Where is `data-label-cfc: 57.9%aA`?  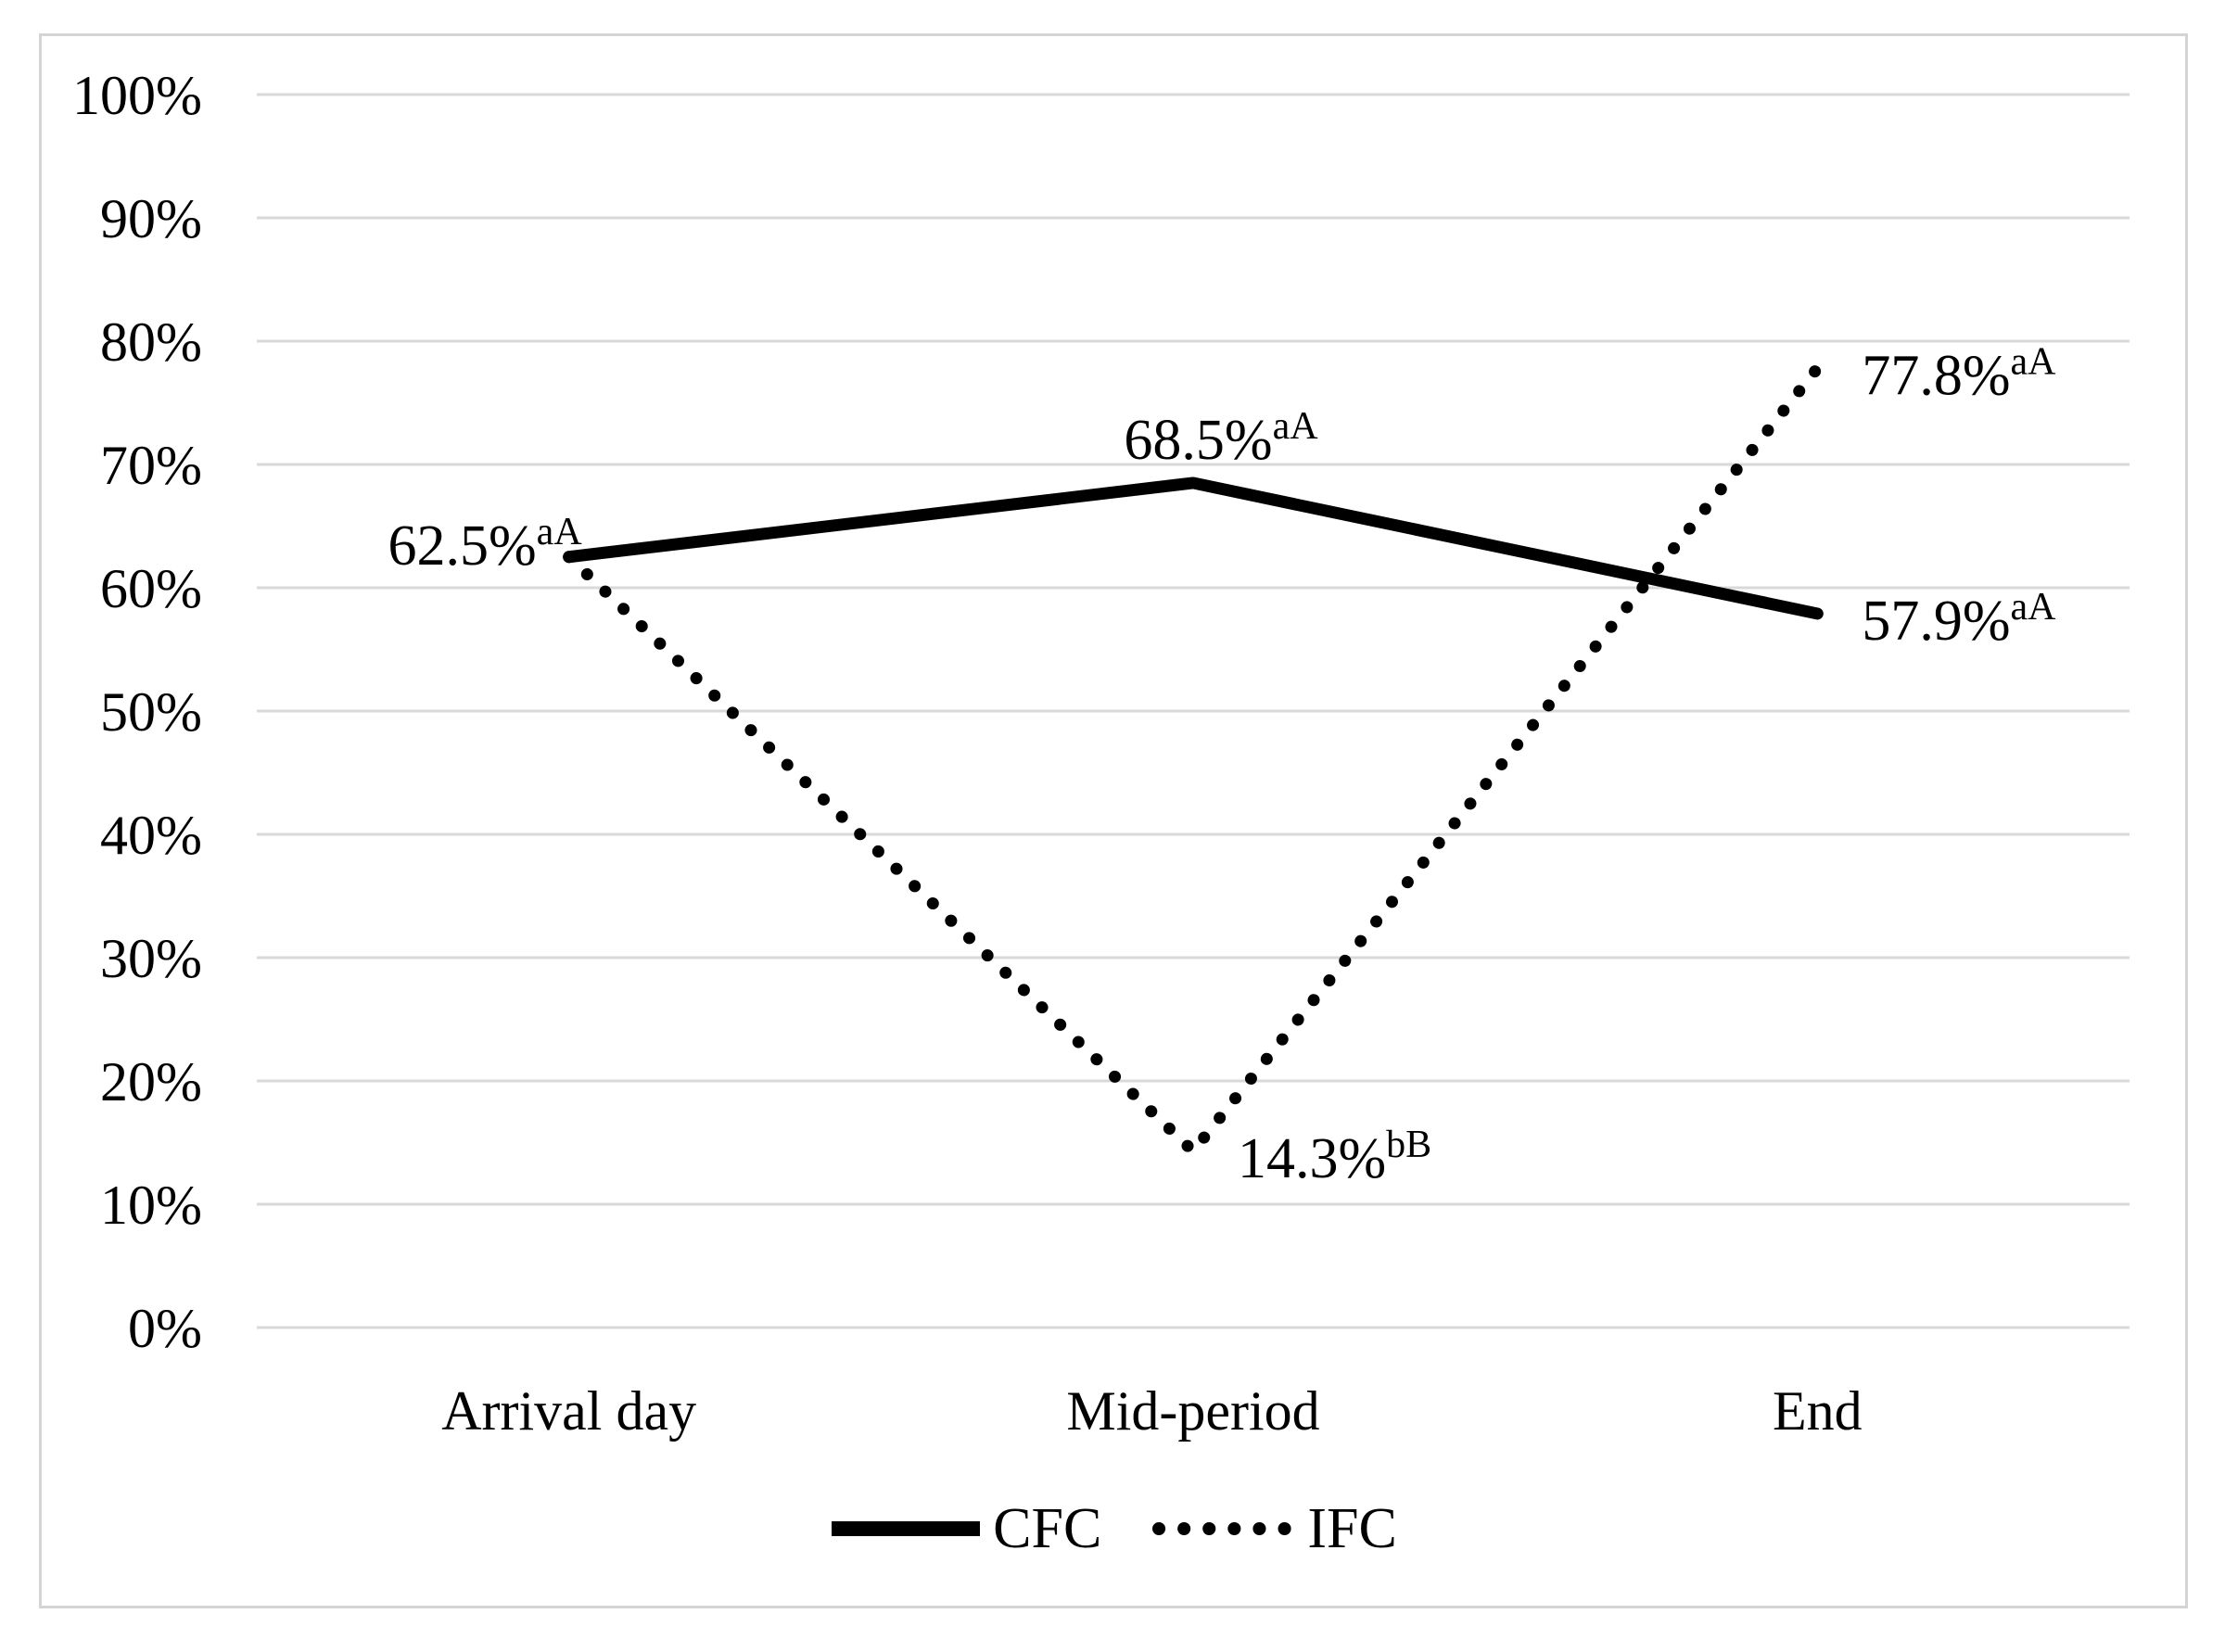 data-label-cfc: 57.9%aA is located at coordinates (1959, 619).